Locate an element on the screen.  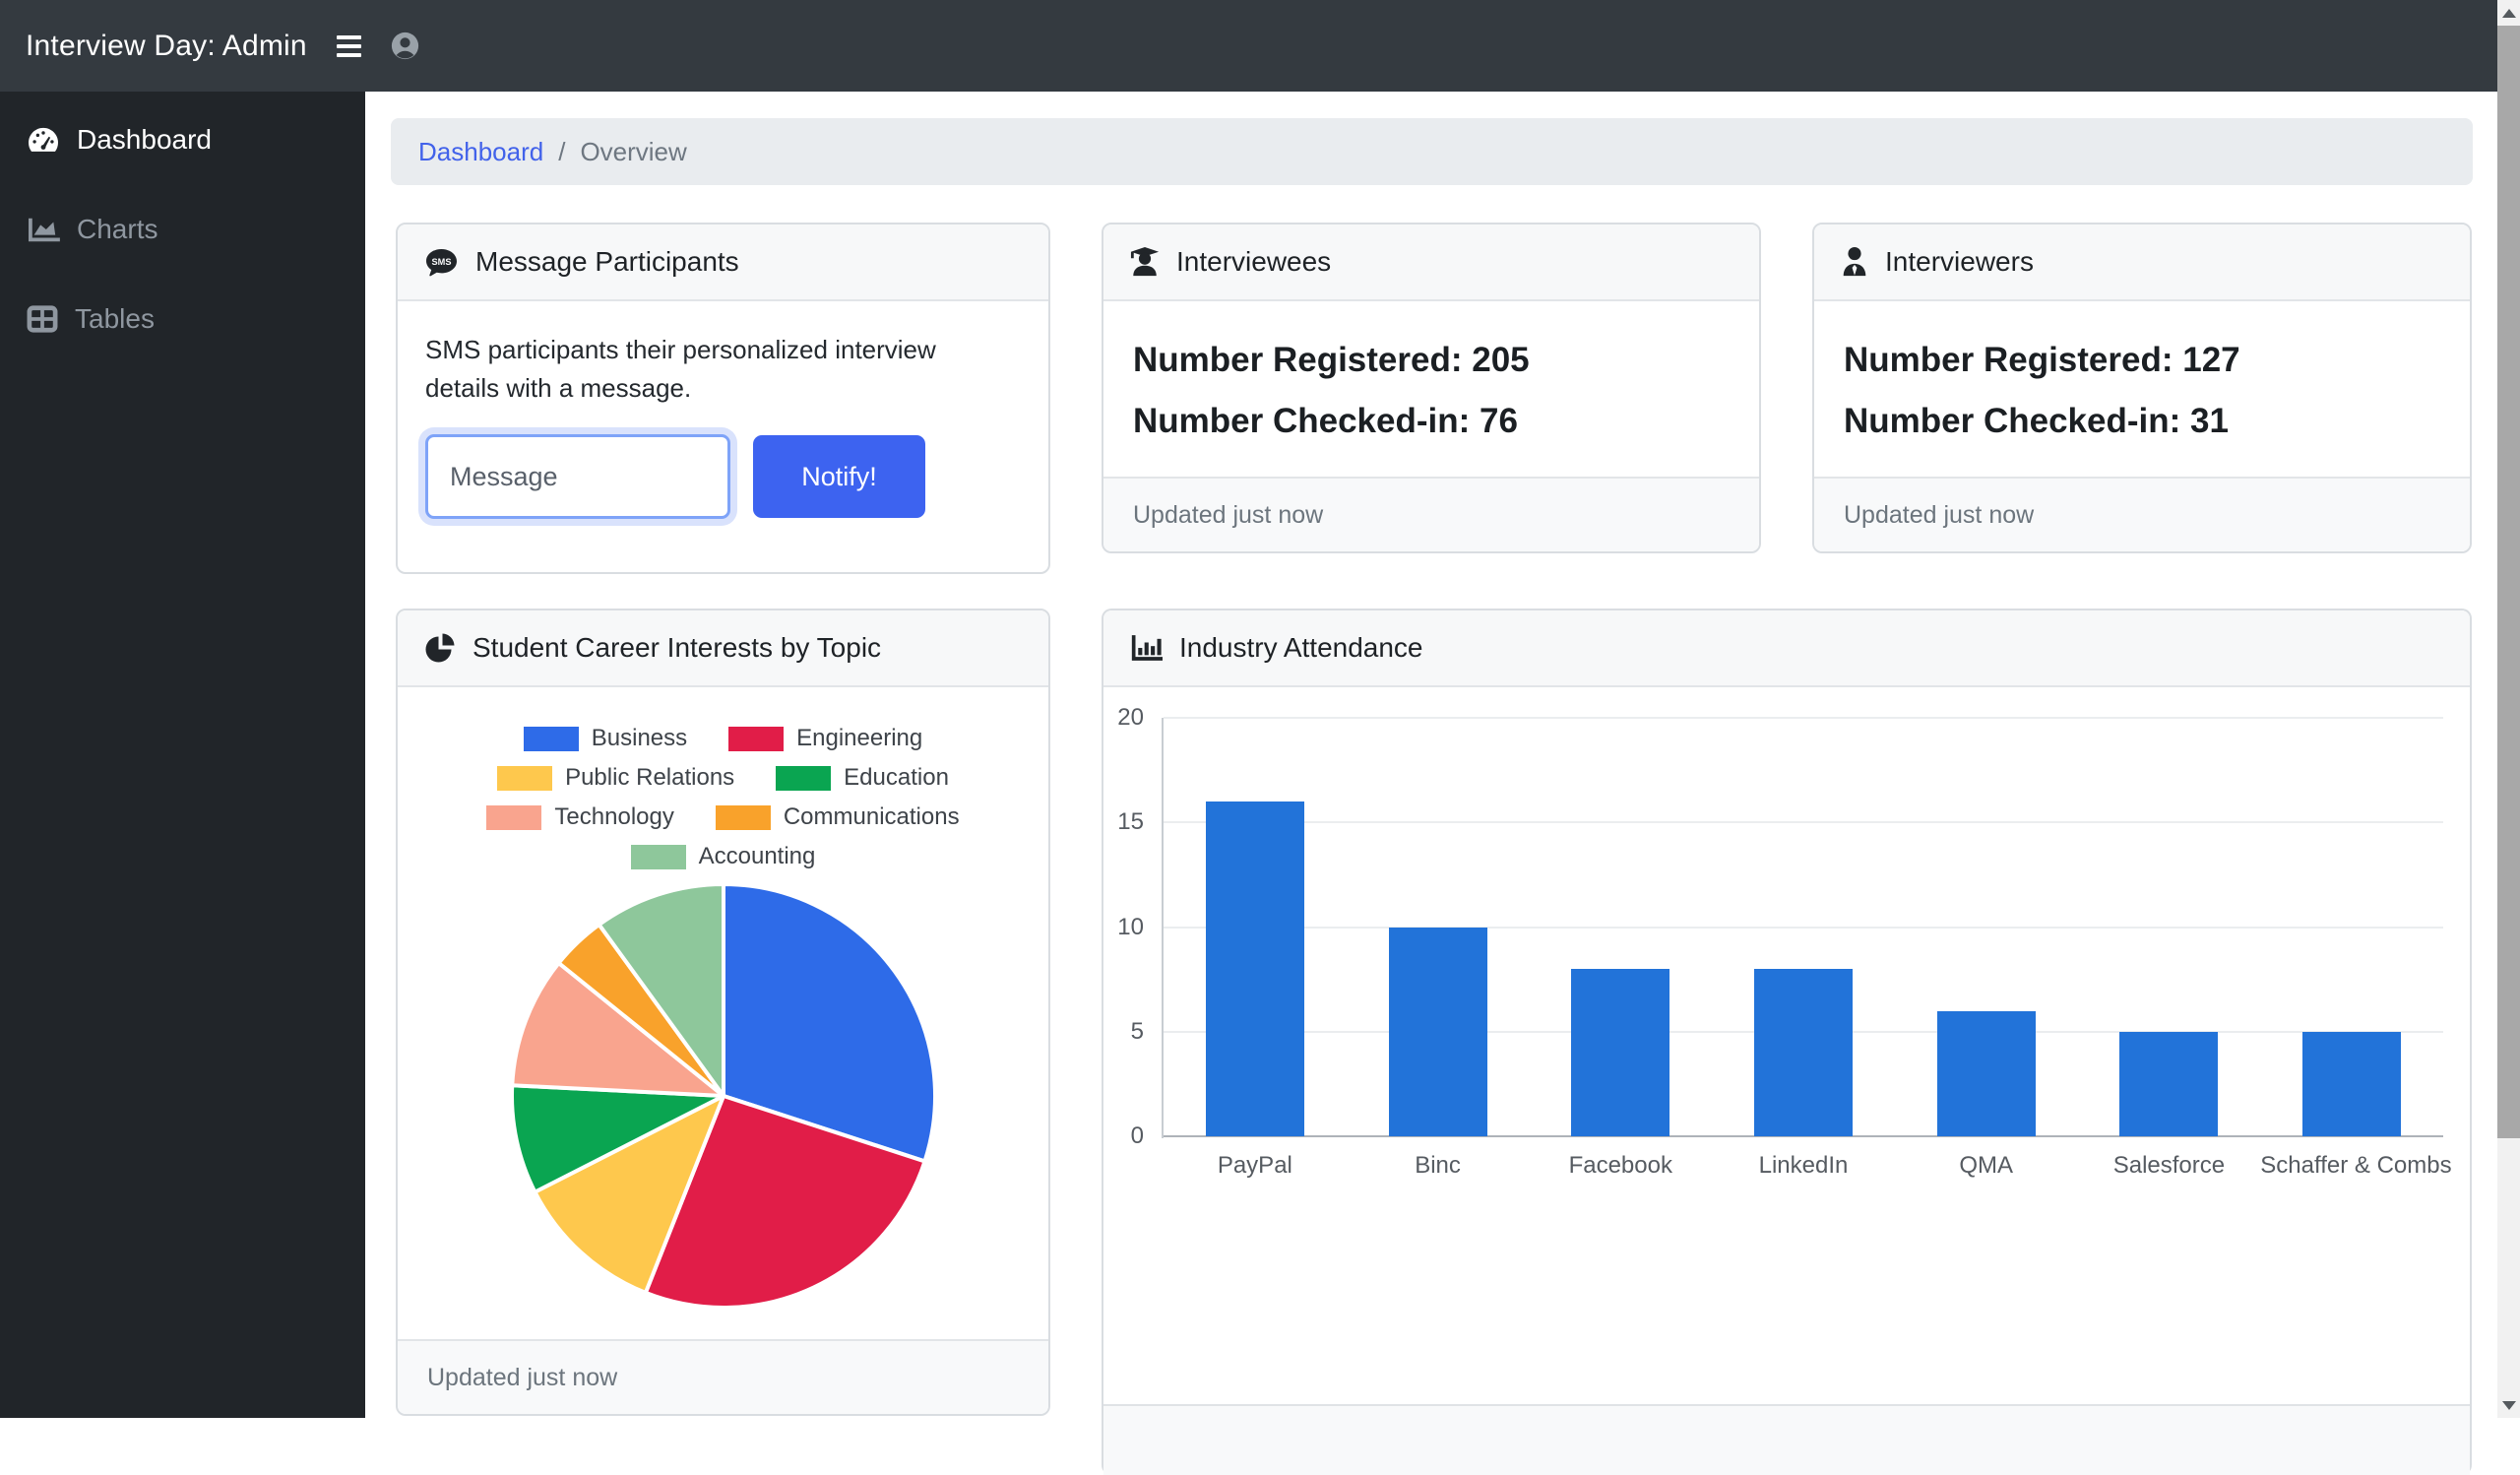
legend-item: Accounting is located at coordinates (723, 856).